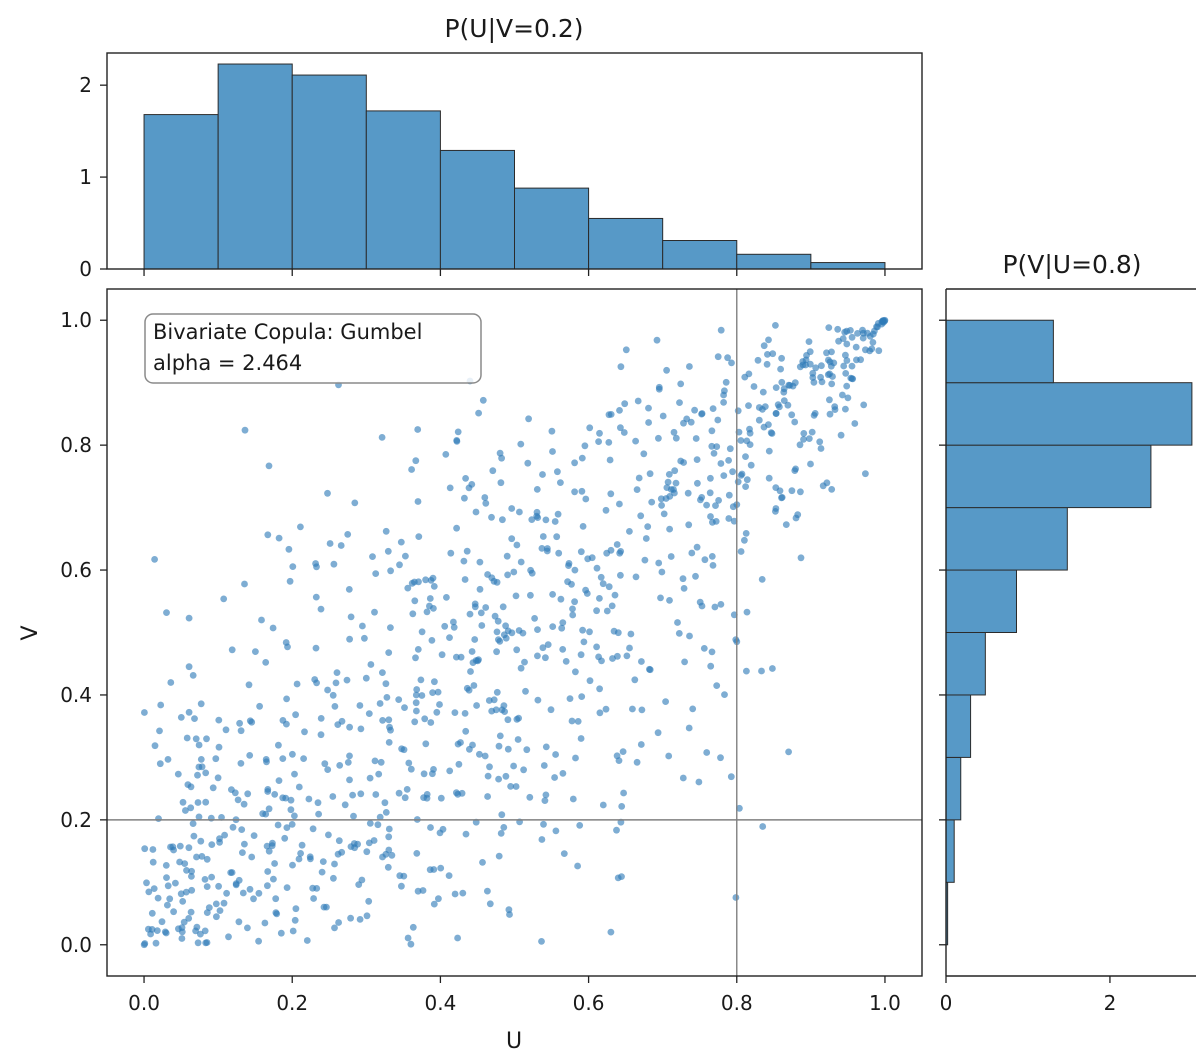  What do you see at coordinates (953, 788) in the screenshot?
I see `right-bar` at bounding box center [953, 788].